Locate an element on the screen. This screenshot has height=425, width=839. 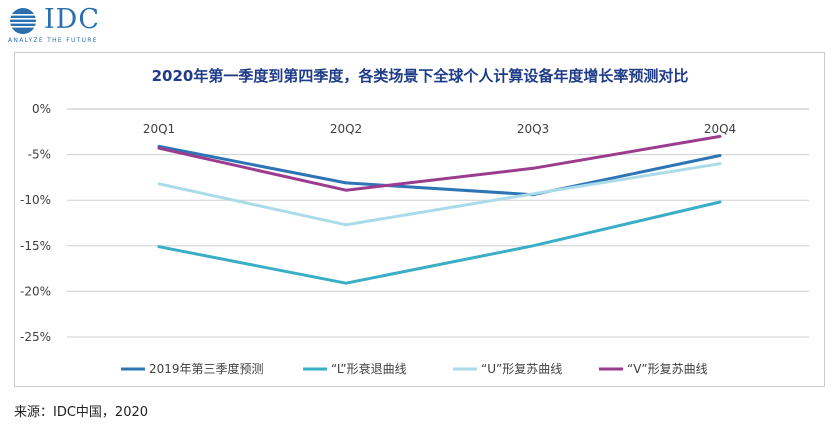
legend-label: “V”形复苏曲线 is located at coordinates (667, 369).